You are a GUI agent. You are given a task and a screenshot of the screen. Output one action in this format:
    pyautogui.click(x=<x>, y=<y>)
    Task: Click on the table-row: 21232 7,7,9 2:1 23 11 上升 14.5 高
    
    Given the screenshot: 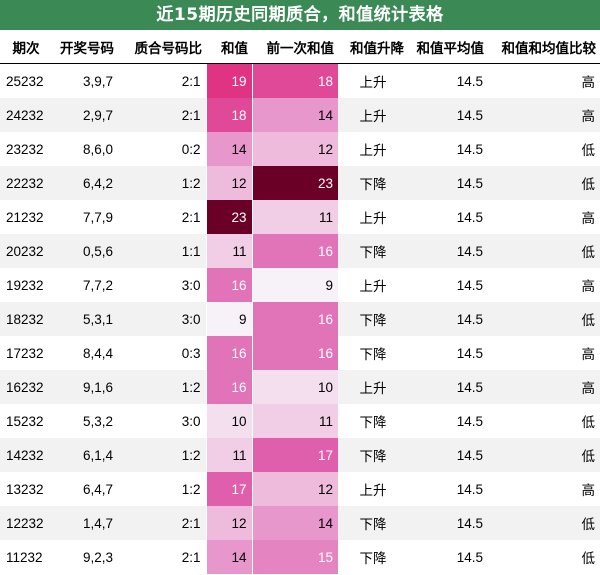 What is the action you would take?
    pyautogui.click(x=300, y=217)
    